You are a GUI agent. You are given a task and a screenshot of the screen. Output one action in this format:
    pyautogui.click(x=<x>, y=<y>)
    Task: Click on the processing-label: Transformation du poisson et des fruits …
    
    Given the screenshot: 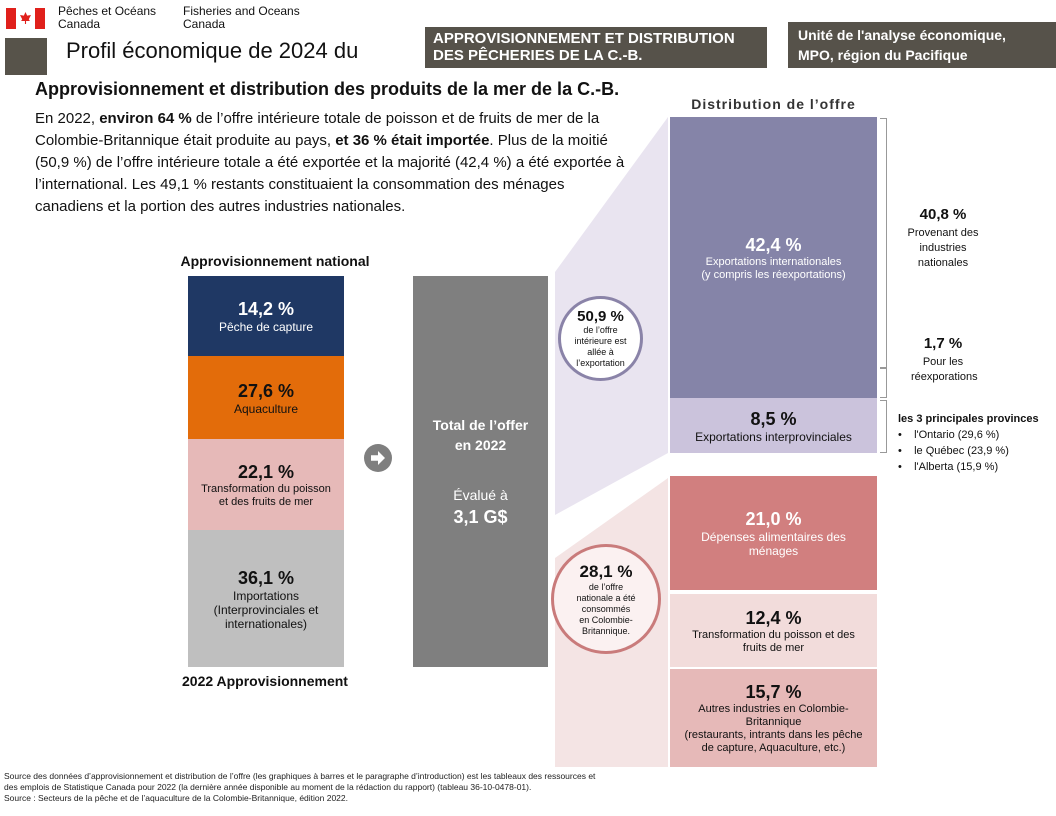 What is the action you would take?
    pyautogui.click(x=773, y=641)
    